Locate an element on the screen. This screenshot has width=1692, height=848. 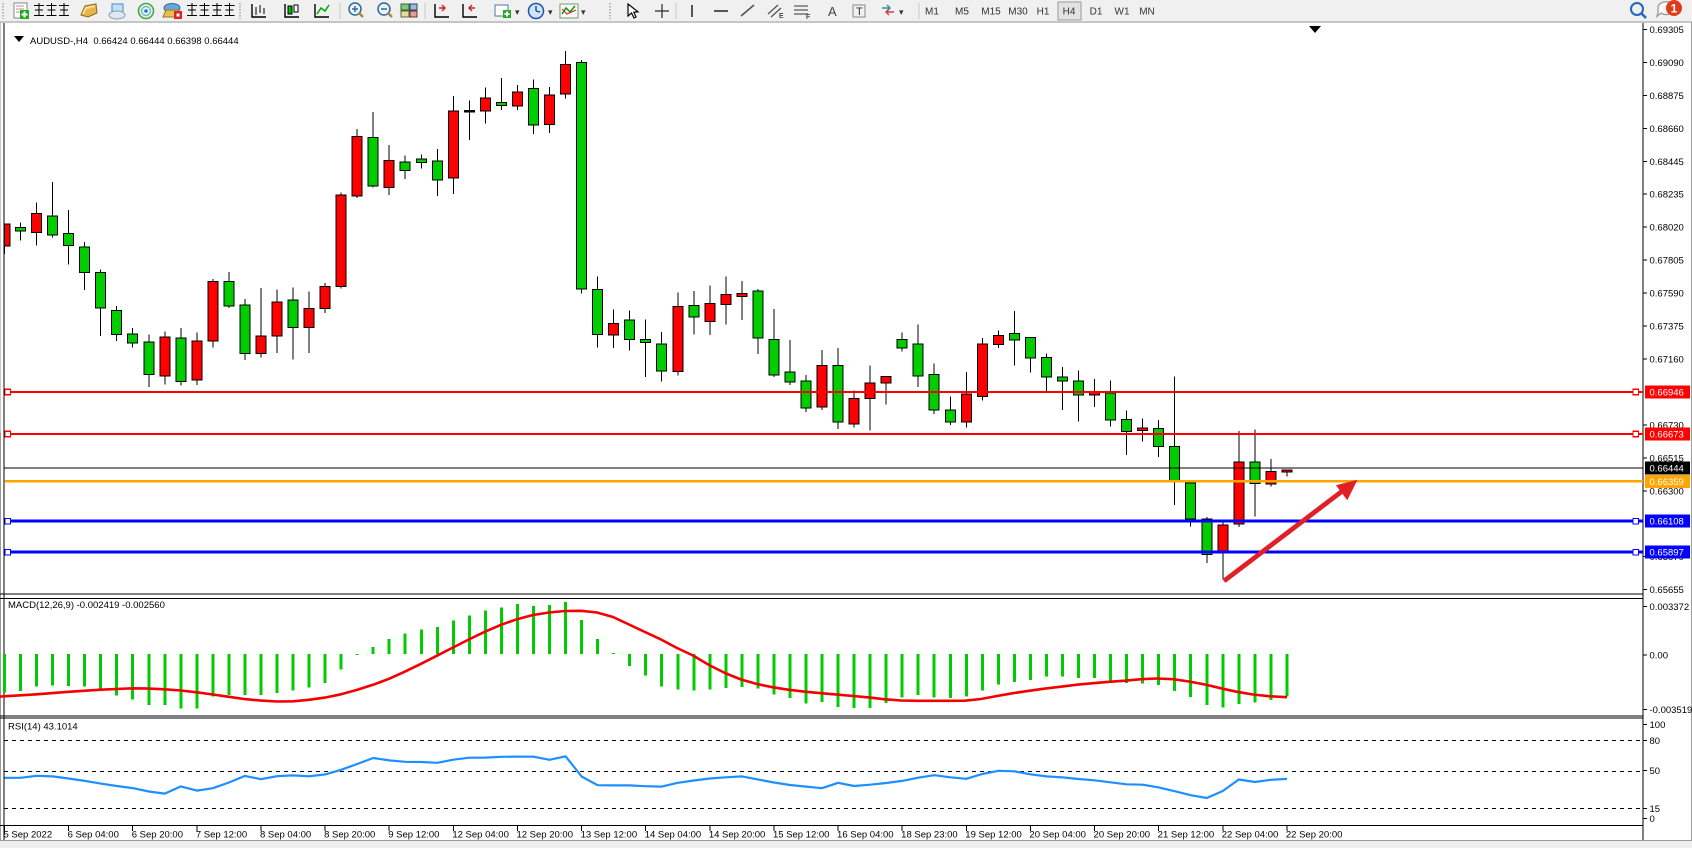
svg-text: 8 Sep 20:00 is located at coordinates (349, 835).